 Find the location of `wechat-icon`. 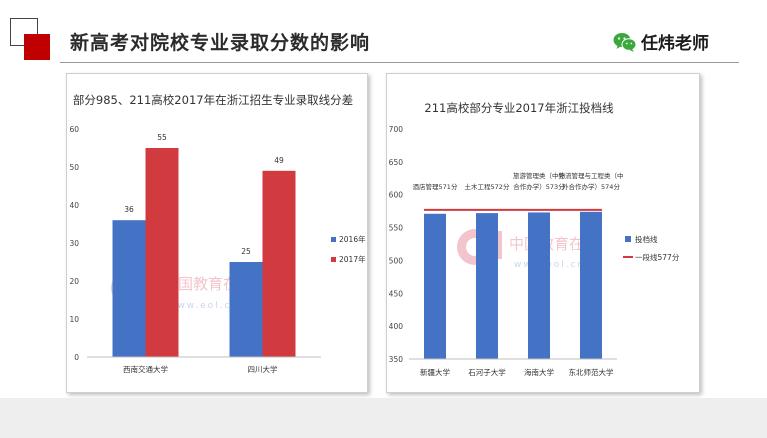

wechat-icon is located at coordinates (625, 42).